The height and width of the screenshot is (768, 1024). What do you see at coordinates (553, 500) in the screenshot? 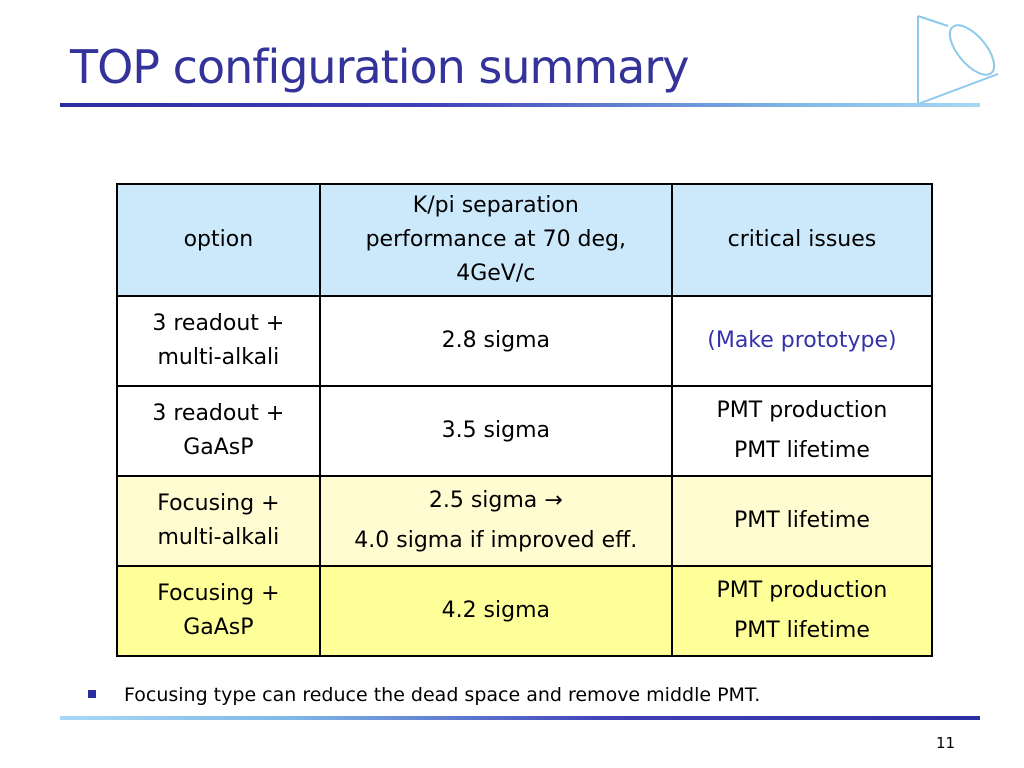
I see `arrow-right-icon: →` at bounding box center [553, 500].